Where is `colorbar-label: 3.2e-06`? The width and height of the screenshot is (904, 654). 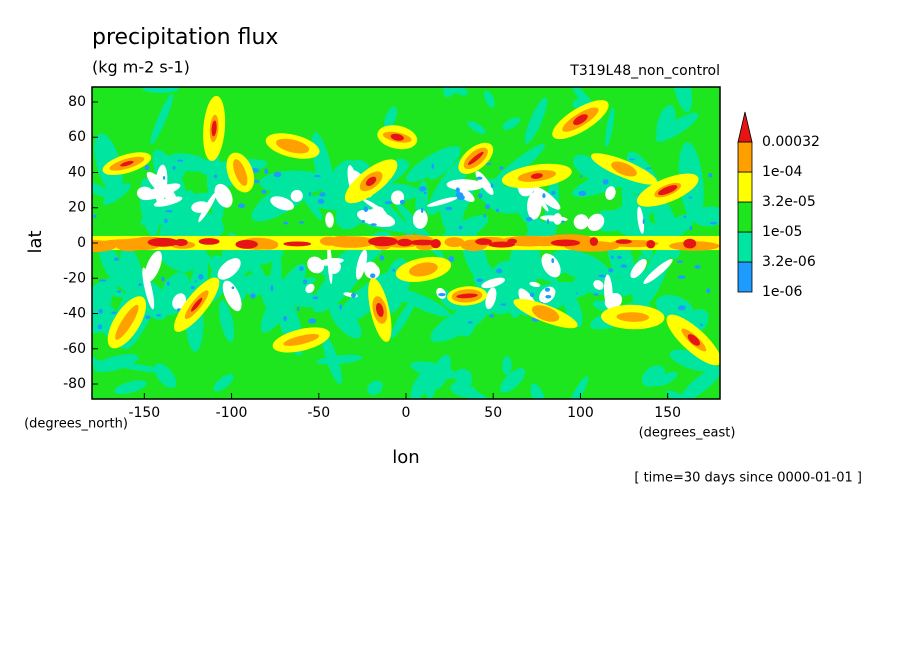
colorbar-label: 3.2e-06 is located at coordinates (789, 262).